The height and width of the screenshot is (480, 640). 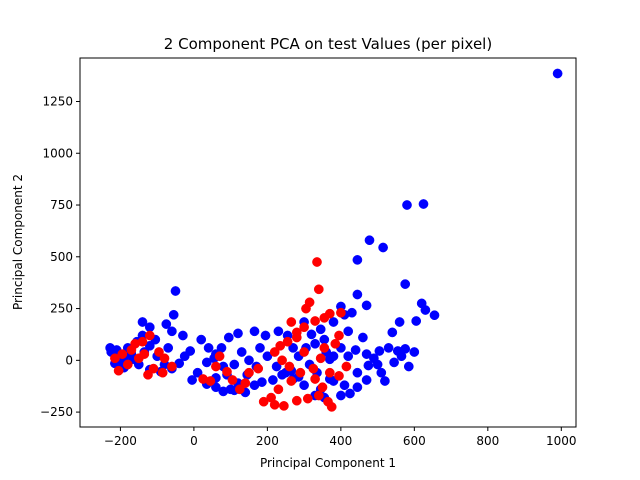 What do you see at coordinates (57, 153) in the screenshot?
I see `y-tick-label: 1000` at bounding box center [57, 153].